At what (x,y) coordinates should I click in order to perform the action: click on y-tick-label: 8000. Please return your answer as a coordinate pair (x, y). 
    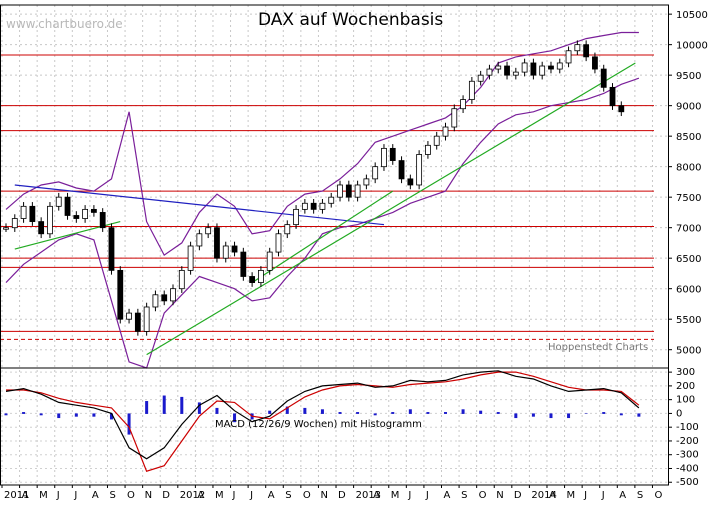
    Looking at the image, I should click on (688, 168).